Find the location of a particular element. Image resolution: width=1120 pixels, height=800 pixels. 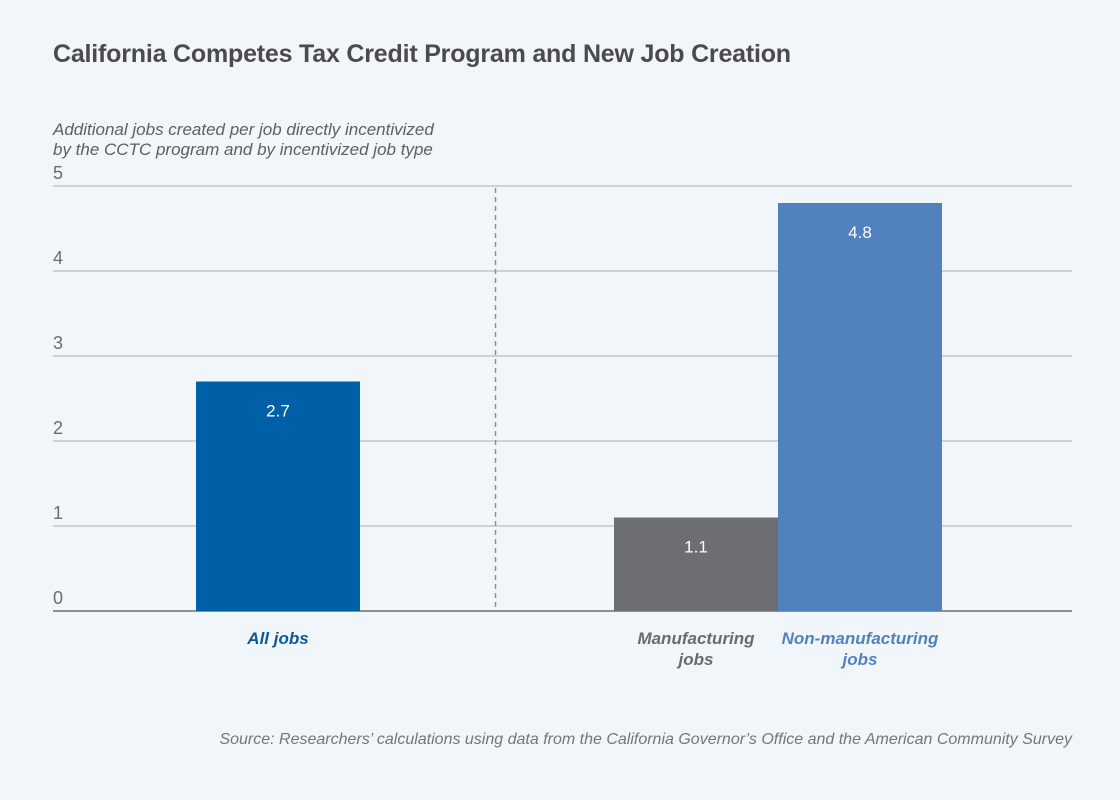

bar-all-jobs is located at coordinates (278, 496).